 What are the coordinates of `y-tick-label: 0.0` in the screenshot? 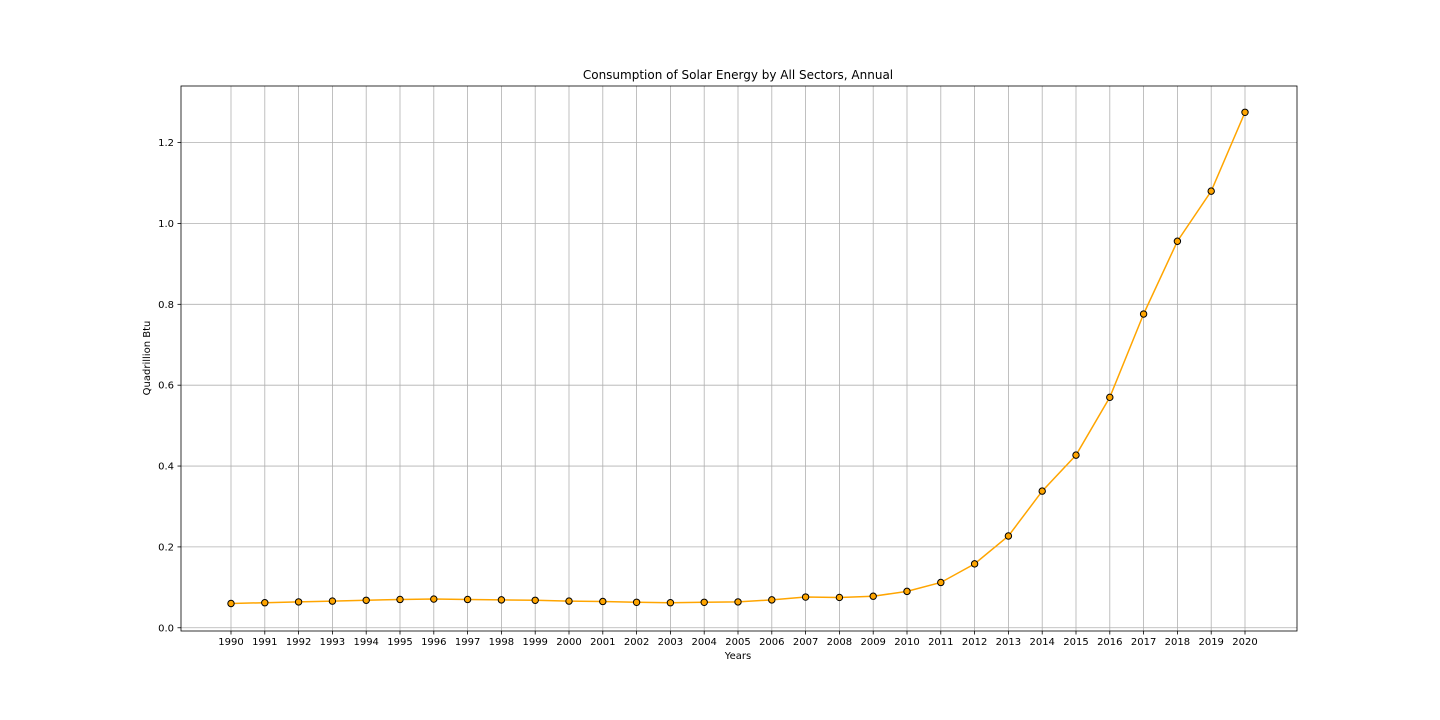 It's located at (166, 628).